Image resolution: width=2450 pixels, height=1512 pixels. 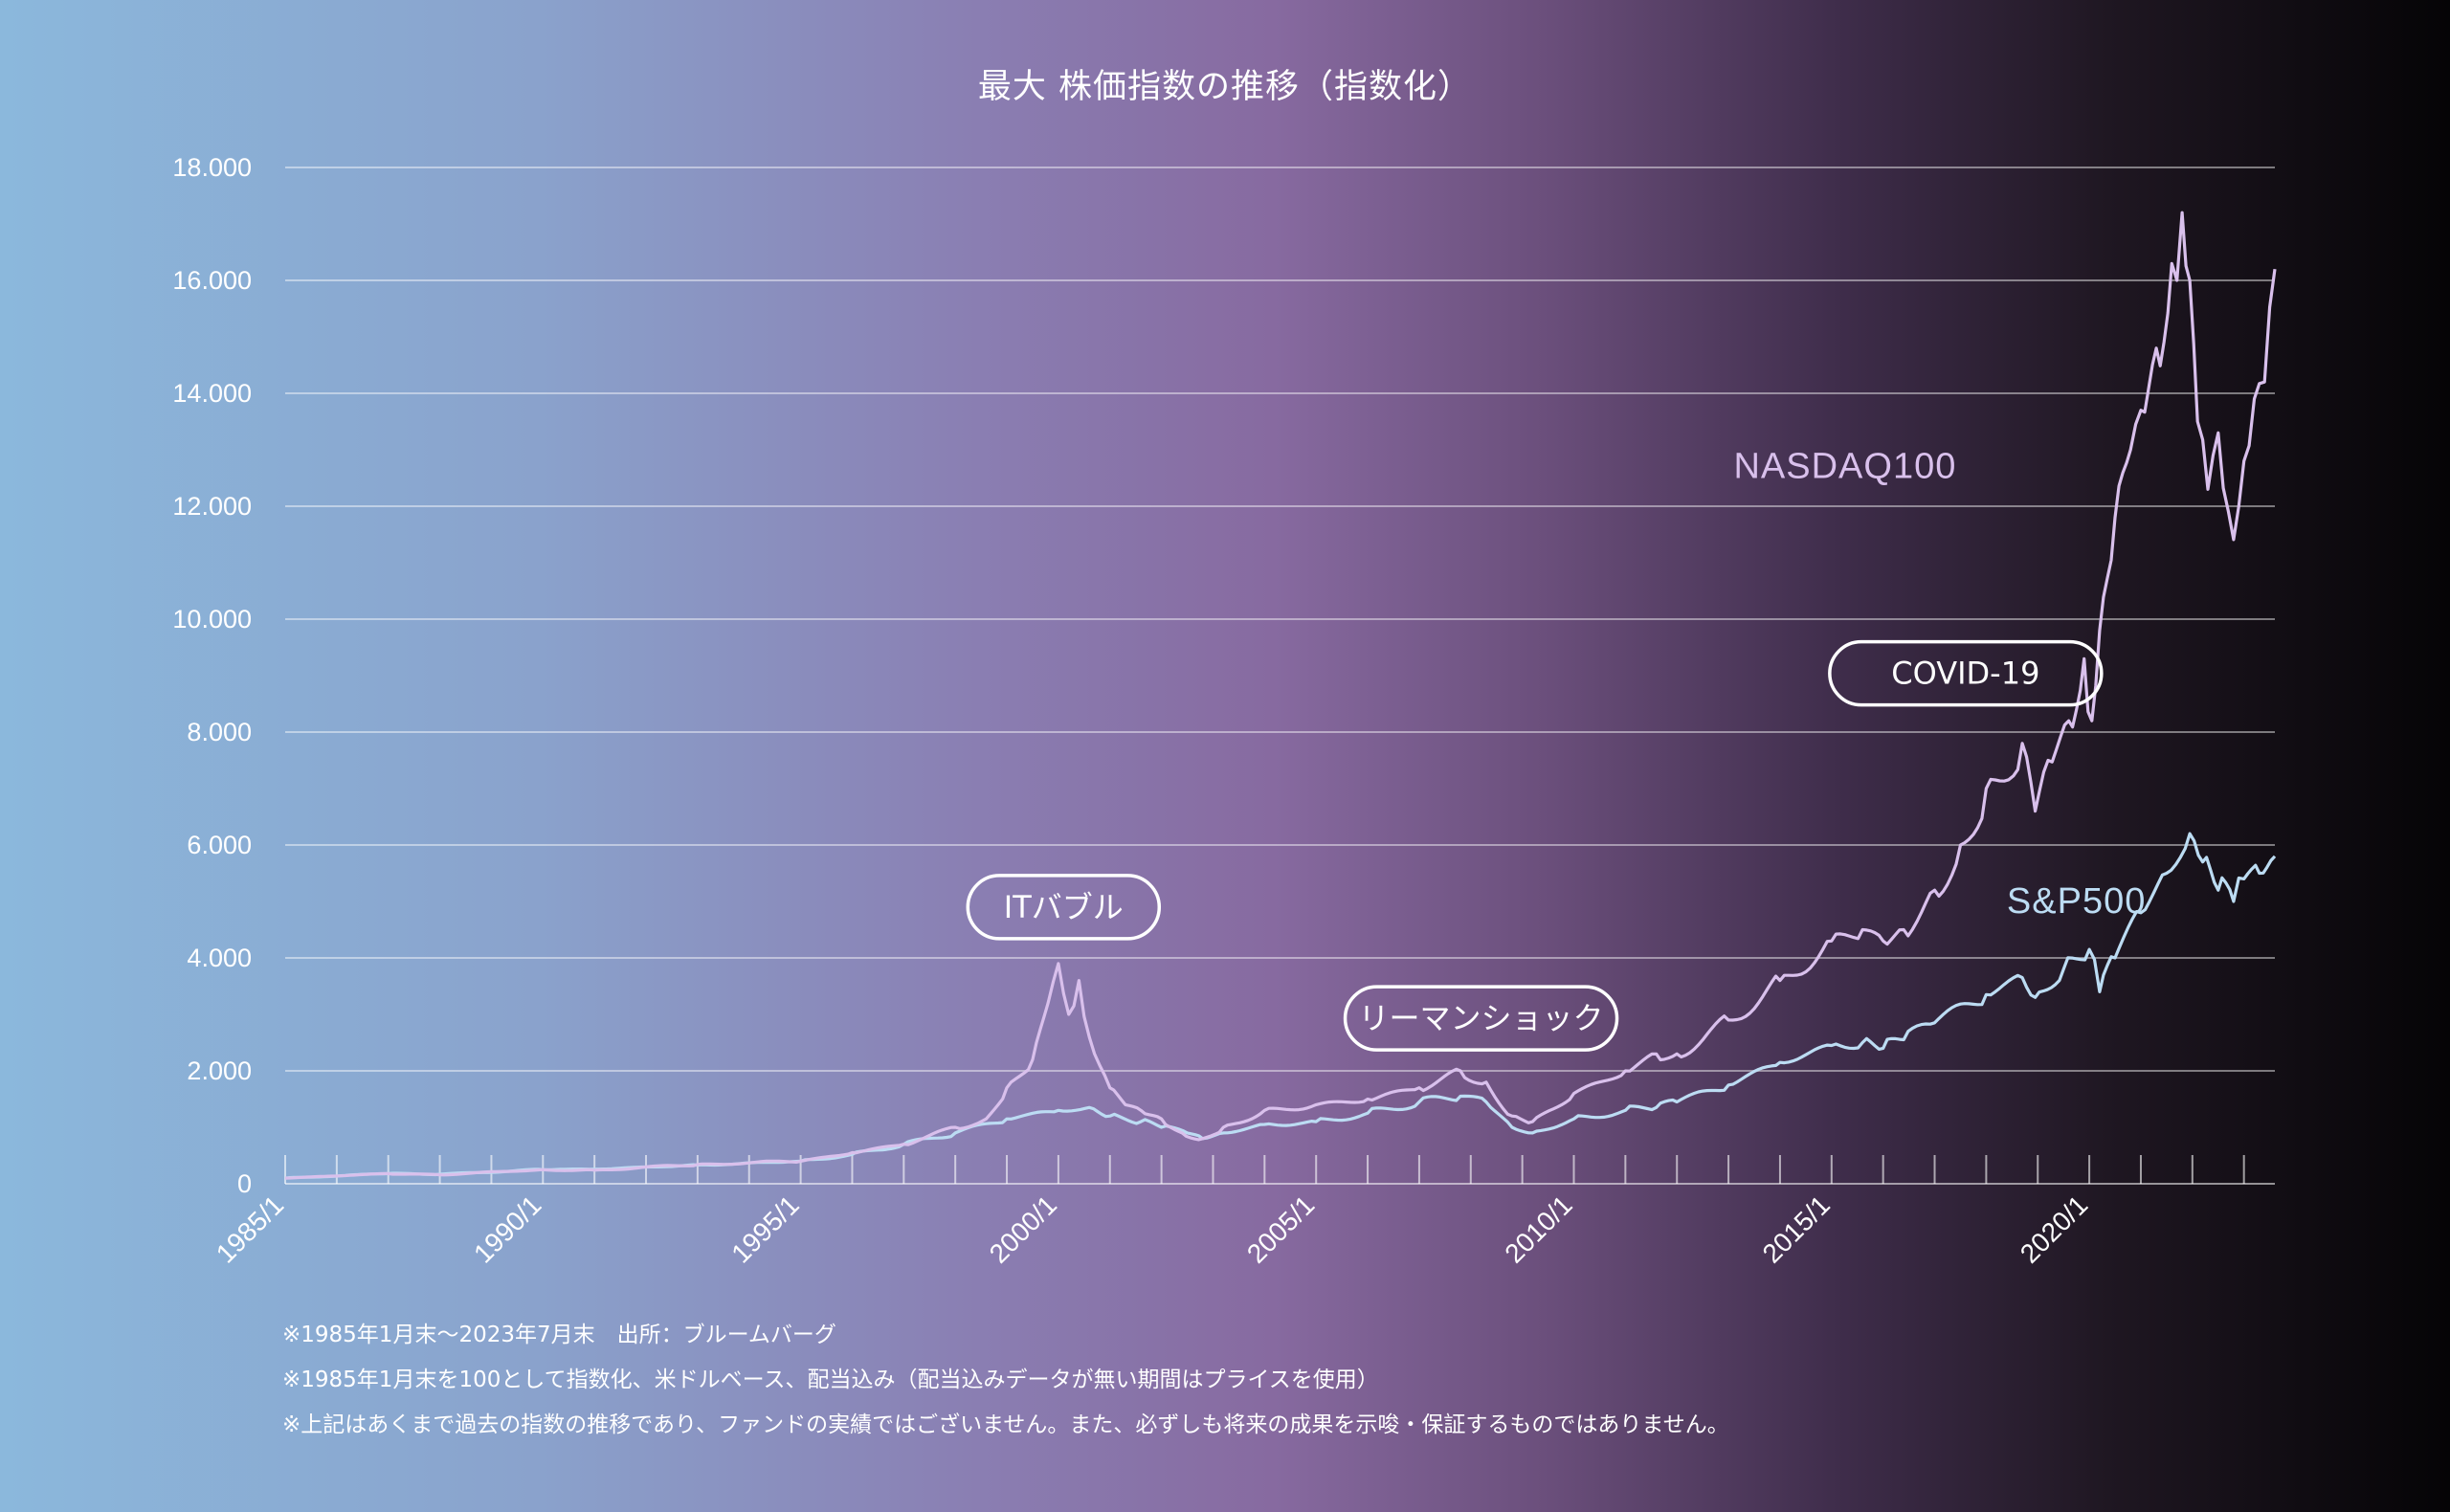 What do you see at coordinates (212, 506) in the screenshot?
I see `y-tick-label: 12.000` at bounding box center [212, 506].